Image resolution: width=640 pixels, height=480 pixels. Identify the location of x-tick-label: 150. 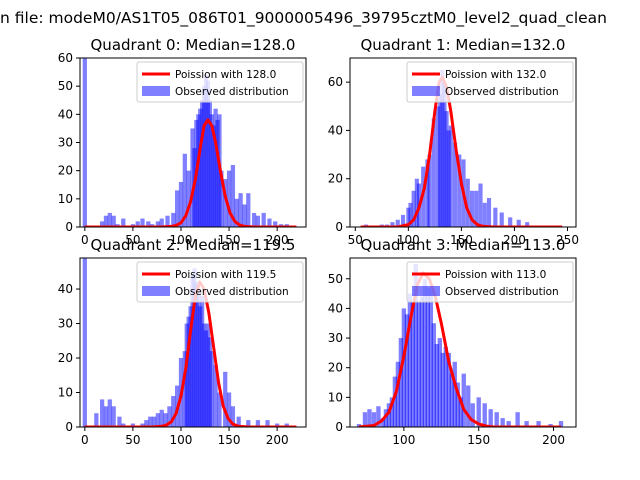
(461, 240).